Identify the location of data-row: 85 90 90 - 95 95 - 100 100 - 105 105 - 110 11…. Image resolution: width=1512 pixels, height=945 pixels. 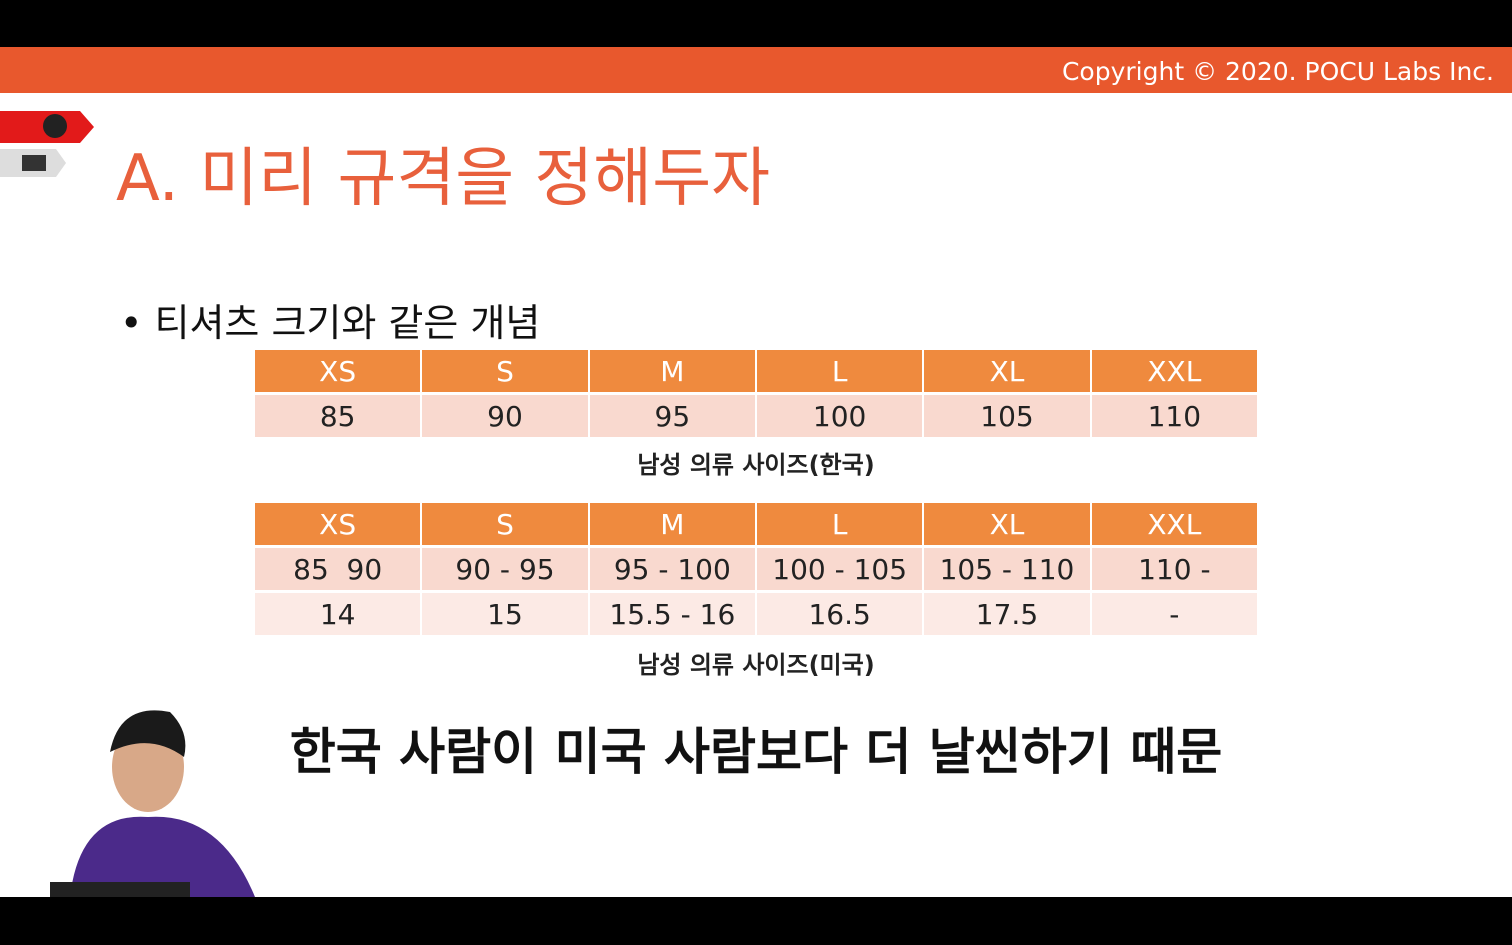
(756, 569).